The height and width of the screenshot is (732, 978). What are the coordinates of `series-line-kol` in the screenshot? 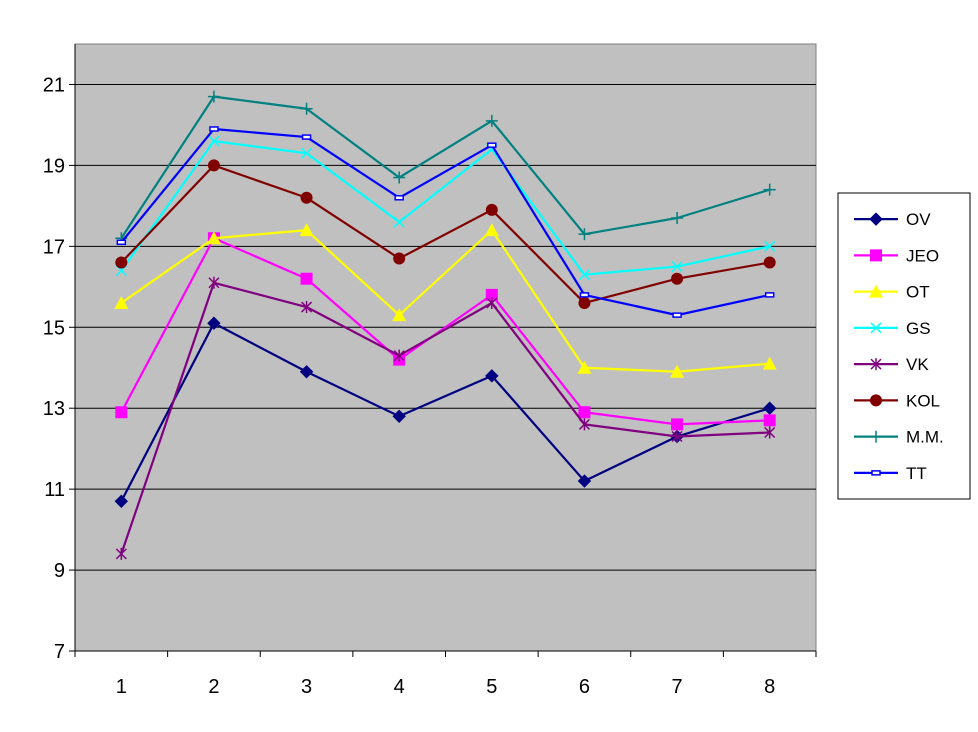 It's located at (445, 234).